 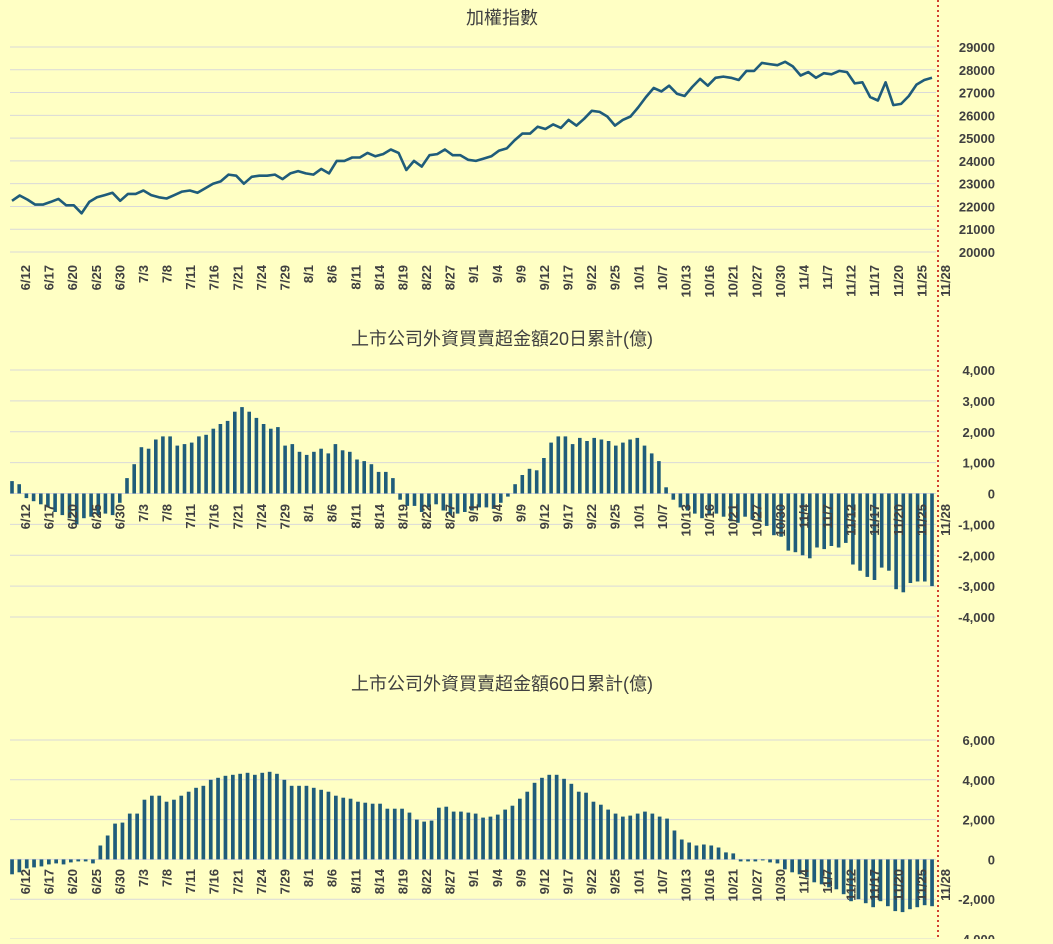 What do you see at coordinates (945, 520) in the screenshot?
I see `x-tick-label: 11/28` at bounding box center [945, 520].